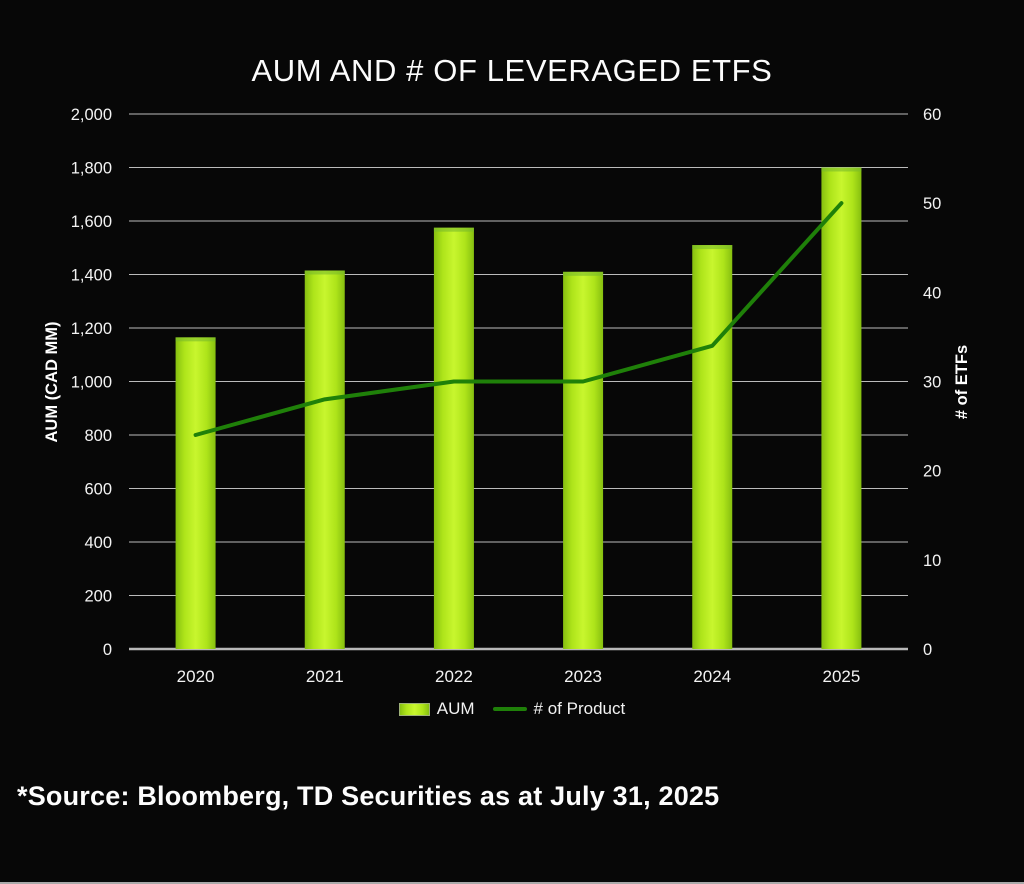 Image resolution: width=1024 pixels, height=884 pixels. What do you see at coordinates (91, 276) in the screenshot?
I see `svg-text: 1,400` at bounding box center [91, 276].